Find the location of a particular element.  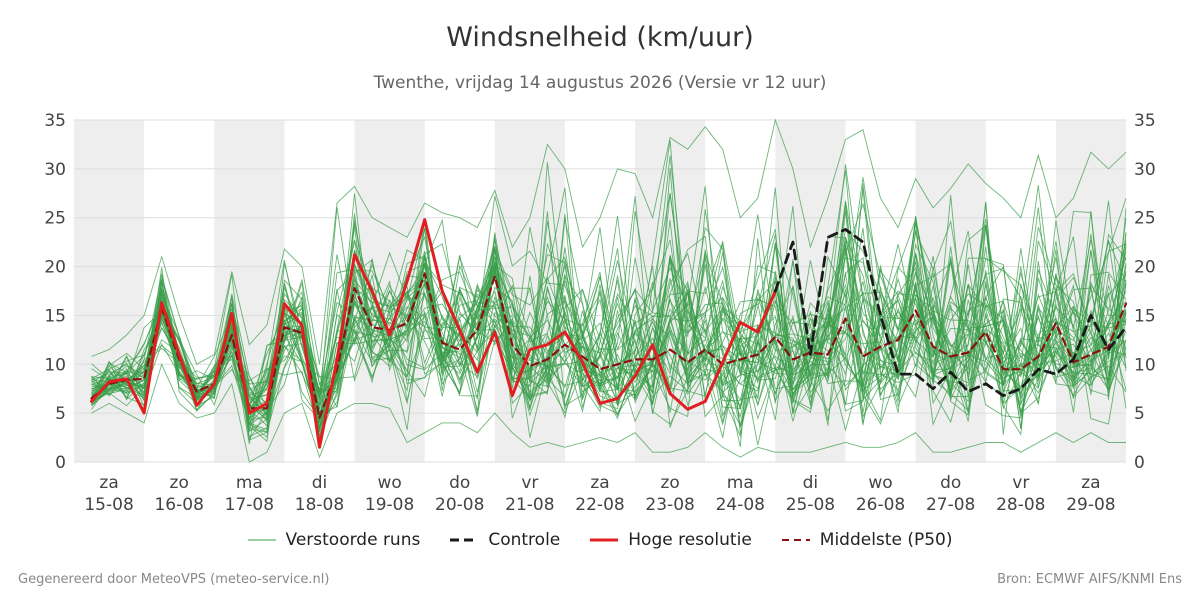

y-tick-label: 20 is located at coordinates (55, 268).